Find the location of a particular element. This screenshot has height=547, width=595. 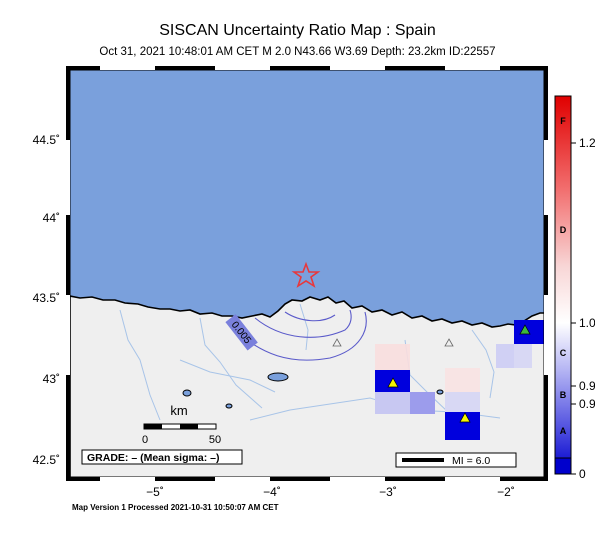

scale-bar: km 0 50 is located at coordinates (181, 424).